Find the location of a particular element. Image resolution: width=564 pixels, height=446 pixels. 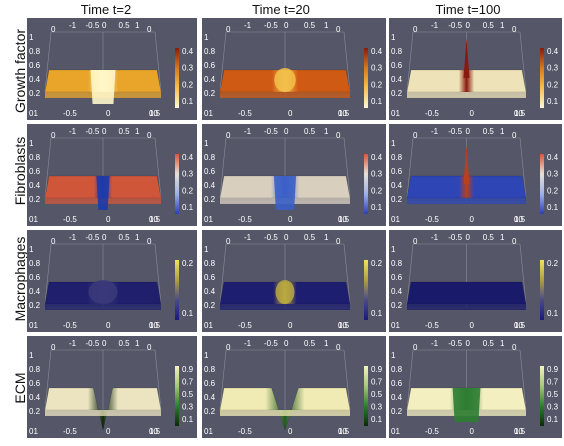

center-dip is located at coordinates (285, 193).